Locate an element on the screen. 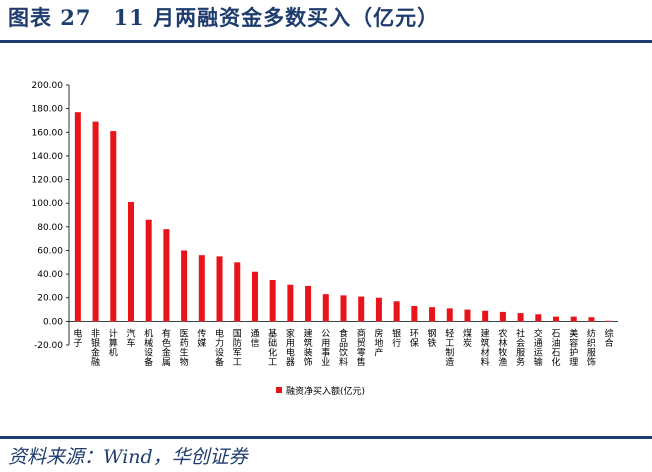  x-tick-label: 石油石化 is located at coordinates (556, 348).